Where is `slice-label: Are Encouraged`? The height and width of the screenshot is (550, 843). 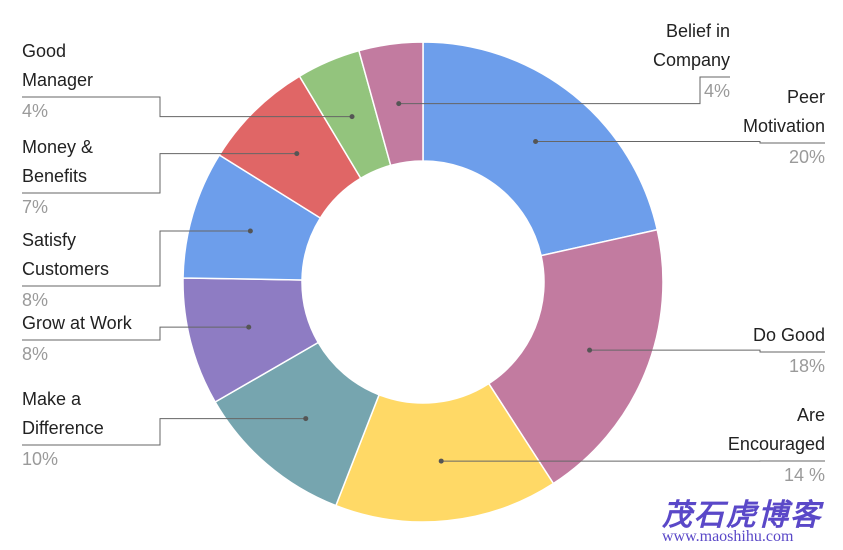 slice-label: Are Encouraged is located at coordinates (776, 429).